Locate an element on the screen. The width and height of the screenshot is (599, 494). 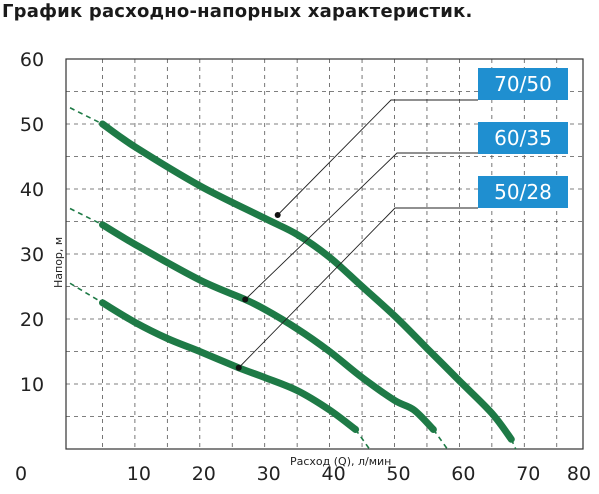
curve-marker-60/35 is located at coordinates (245, 299).